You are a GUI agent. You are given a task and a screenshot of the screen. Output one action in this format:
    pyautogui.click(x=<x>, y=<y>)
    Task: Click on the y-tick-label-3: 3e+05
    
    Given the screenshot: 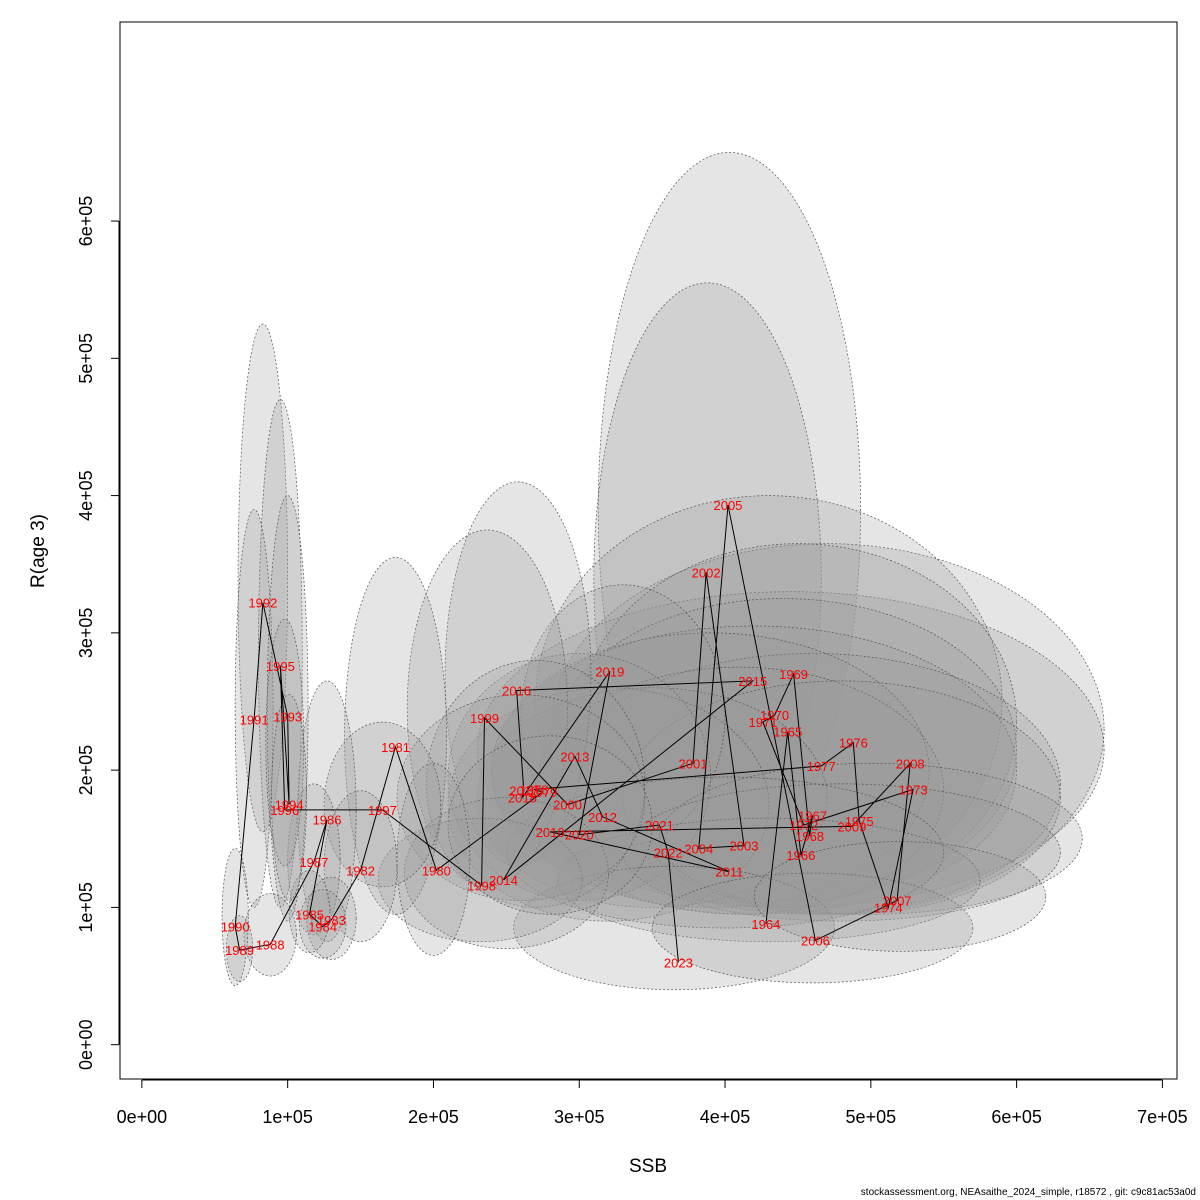 What is the action you would take?
    pyautogui.click(x=86, y=633)
    